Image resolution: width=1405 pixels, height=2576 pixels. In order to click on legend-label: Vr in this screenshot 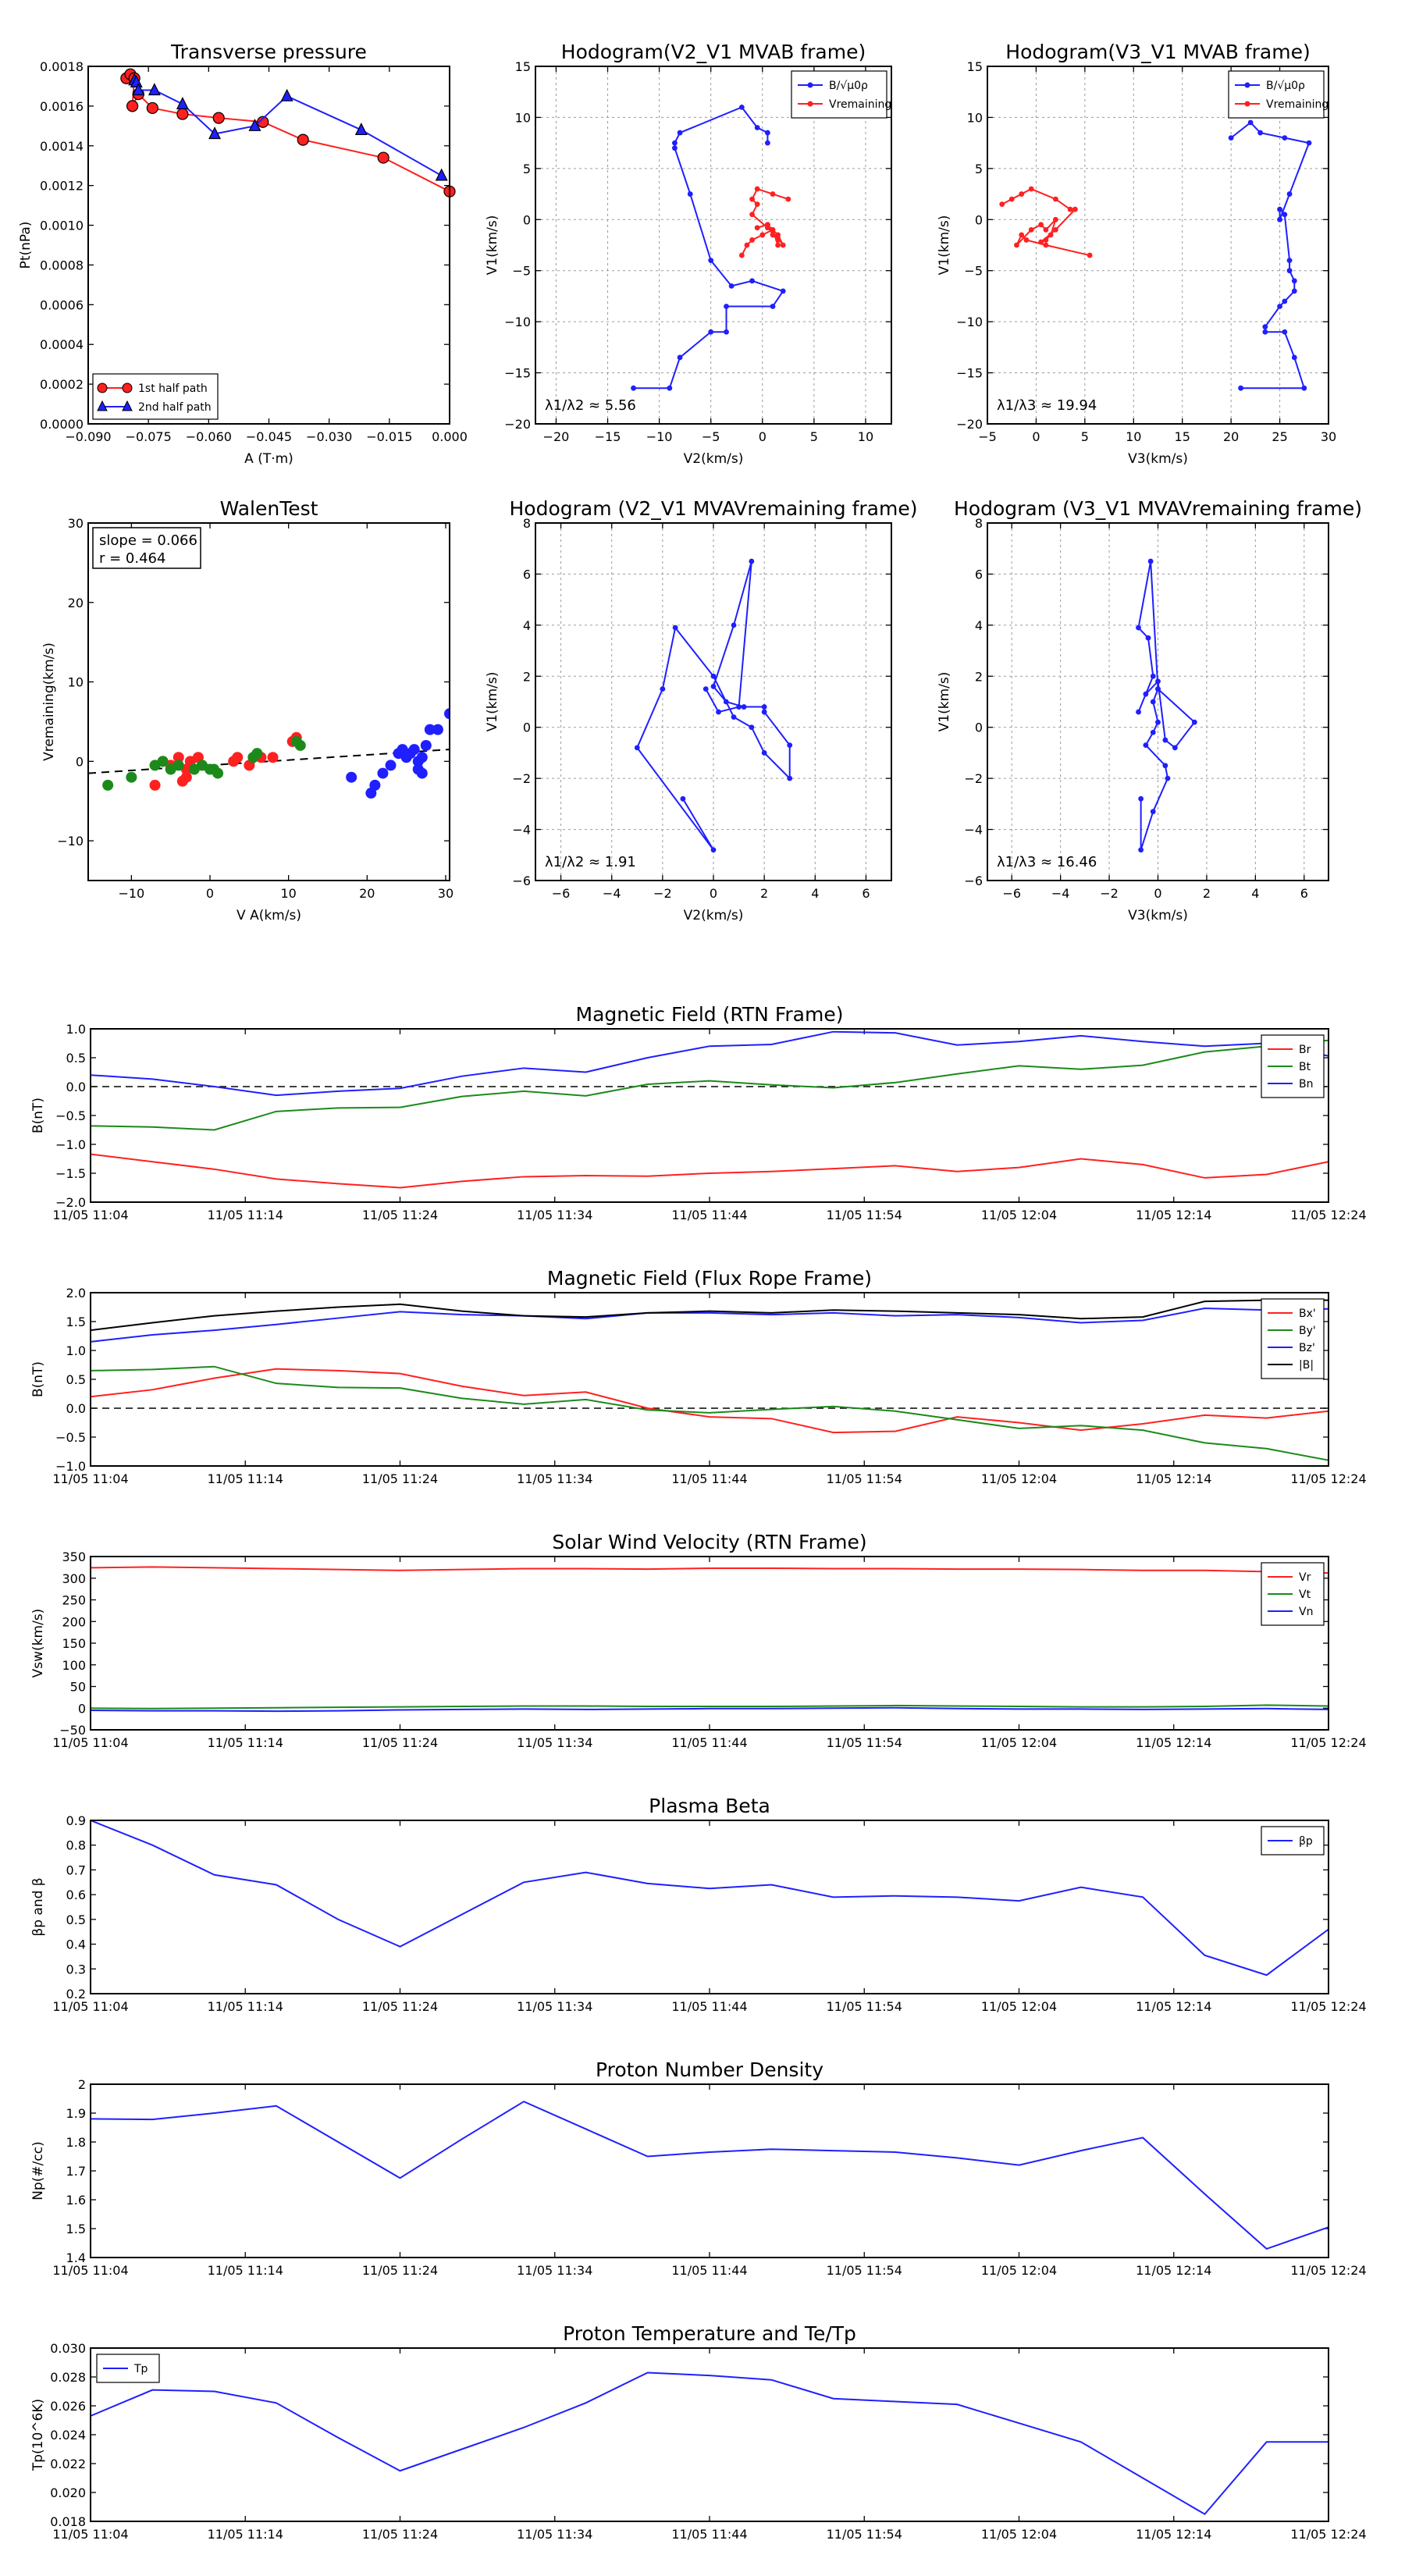, I will do `click(1305, 1577)`.